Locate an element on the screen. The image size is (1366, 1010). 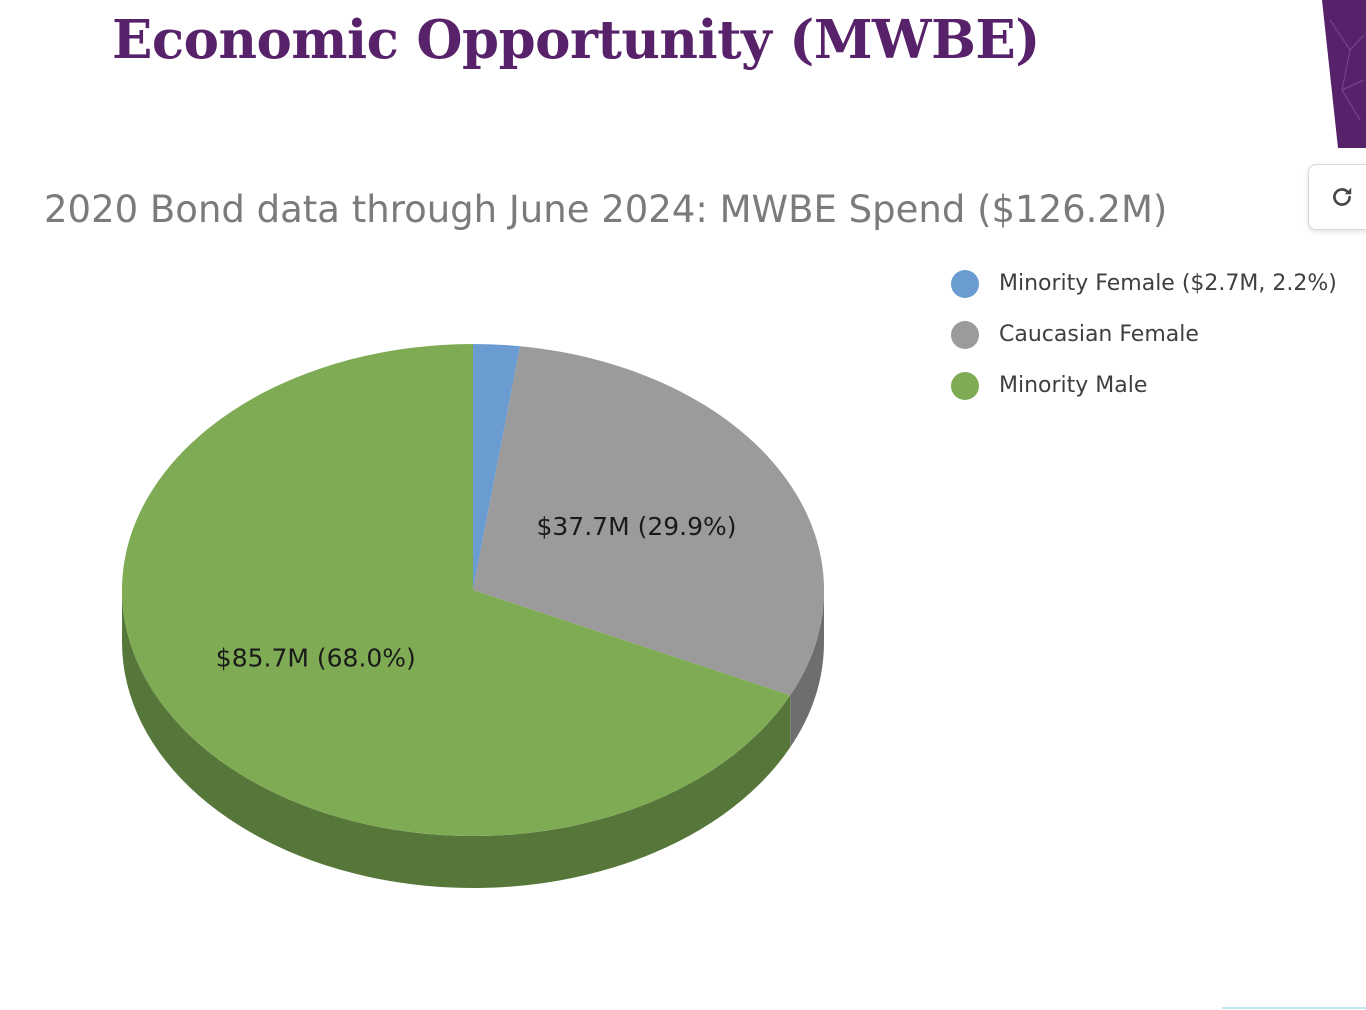
legend-swatch-minority-male is located at coordinates (965, 385).